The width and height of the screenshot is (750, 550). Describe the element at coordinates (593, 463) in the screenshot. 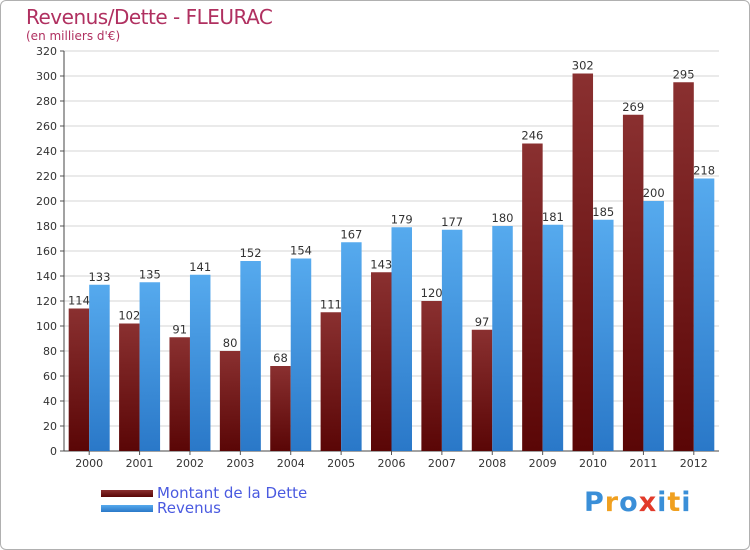

I see `x-tick-label: 2010` at that location.